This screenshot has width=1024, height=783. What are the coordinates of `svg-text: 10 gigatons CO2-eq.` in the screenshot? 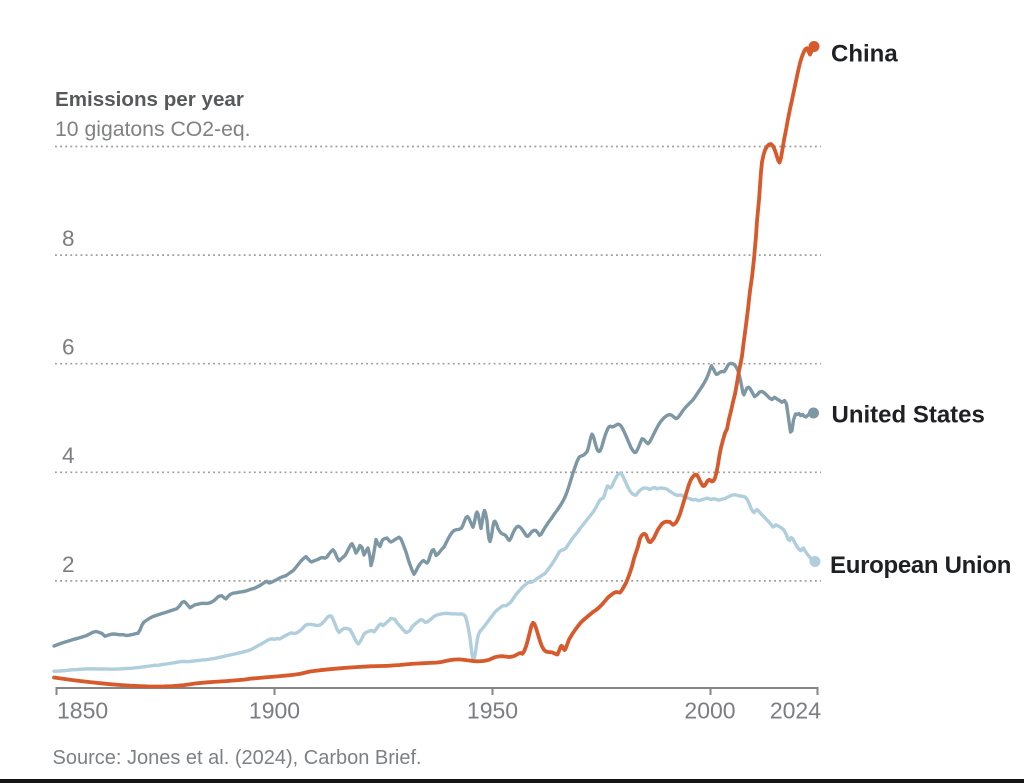 It's located at (153, 129).